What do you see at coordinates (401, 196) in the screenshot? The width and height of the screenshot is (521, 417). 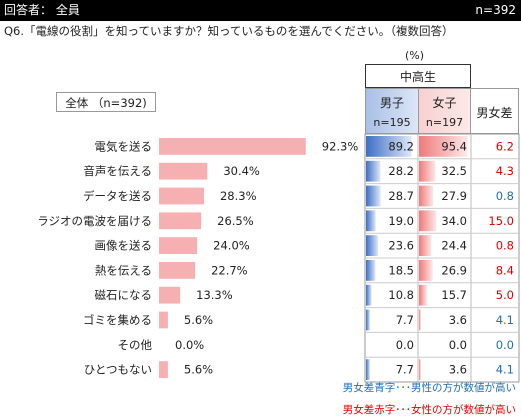 I see `male-value-label: 28.7` at bounding box center [401, 196].